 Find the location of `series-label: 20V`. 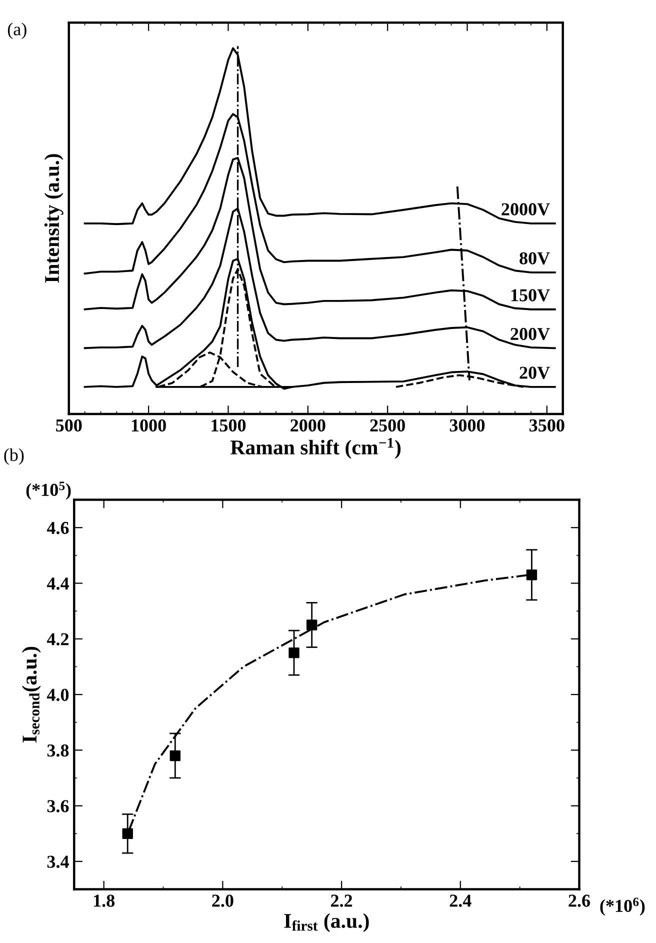

series-label: 20V is located at coordinates (535, 372).